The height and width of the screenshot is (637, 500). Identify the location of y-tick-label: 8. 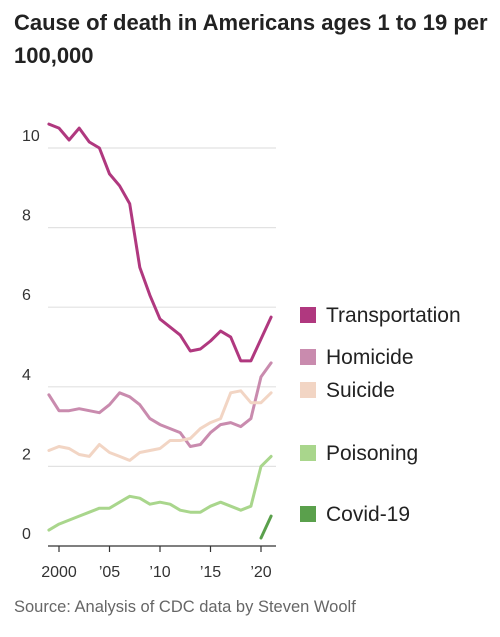
(26, 216).